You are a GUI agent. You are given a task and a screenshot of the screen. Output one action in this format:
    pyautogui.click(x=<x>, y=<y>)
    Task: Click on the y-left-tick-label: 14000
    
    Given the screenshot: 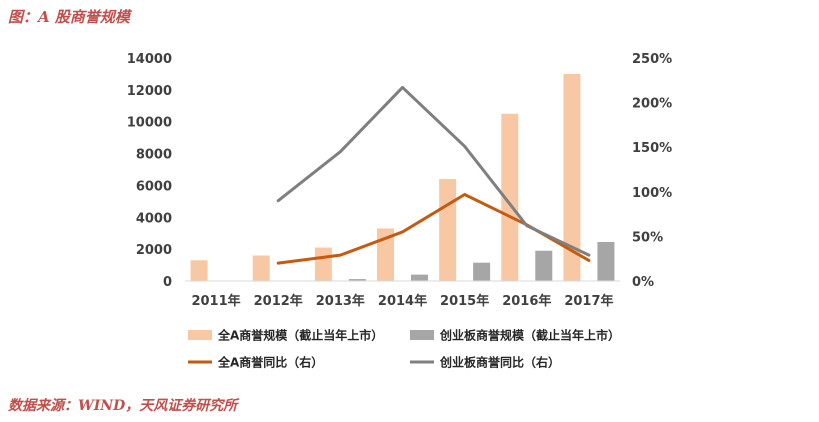 What is the action you would take?
    pyautogui.click(x=149, y=59)
    